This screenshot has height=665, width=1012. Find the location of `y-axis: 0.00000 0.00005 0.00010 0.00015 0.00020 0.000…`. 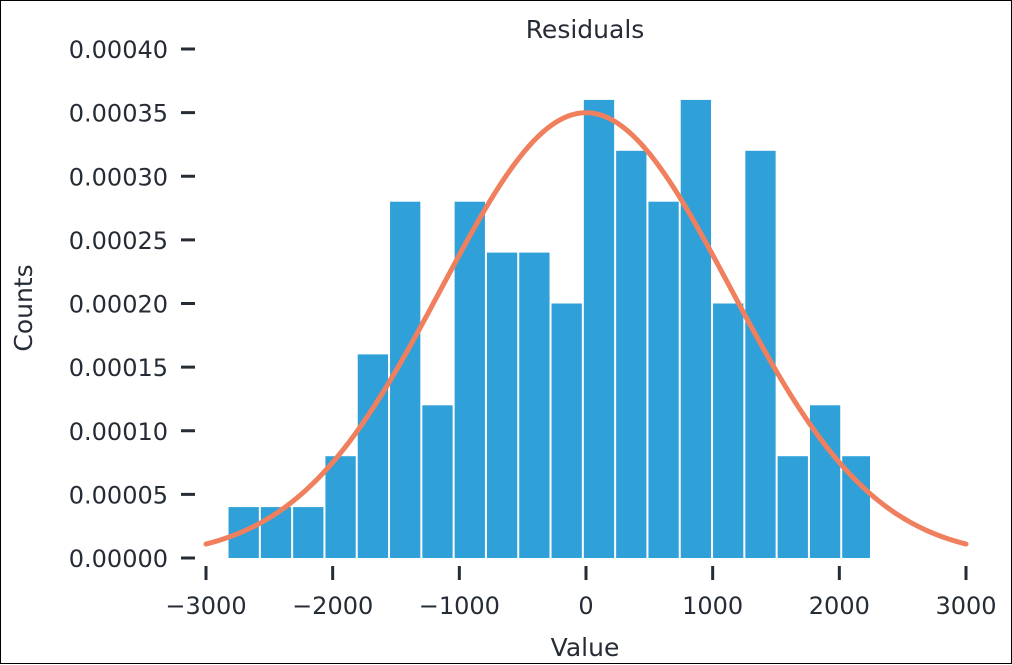

y-axis: 0.00000 0.00005 0.00010 0.00015 0.00020 0.000… is located at coordinates (132, 304).